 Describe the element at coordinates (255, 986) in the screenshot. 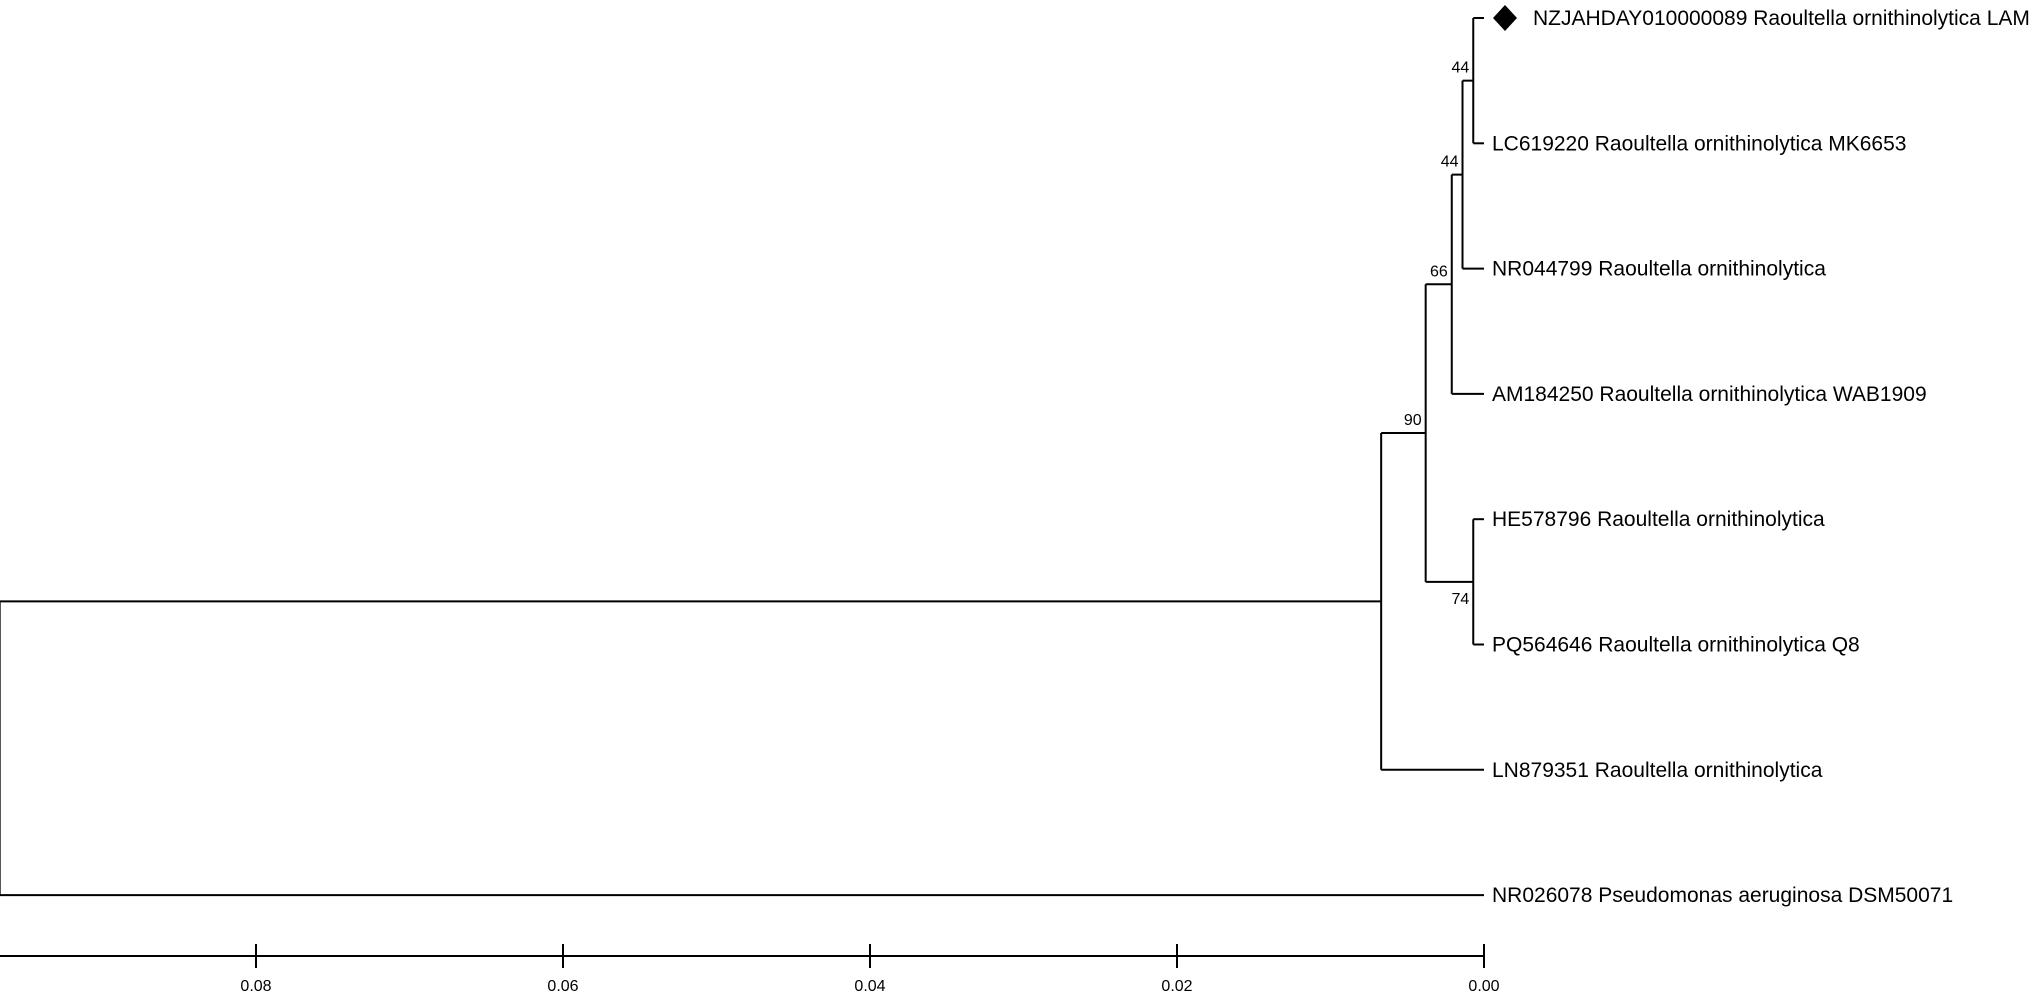

I see `scale-tick-label: 0.08` at that location.